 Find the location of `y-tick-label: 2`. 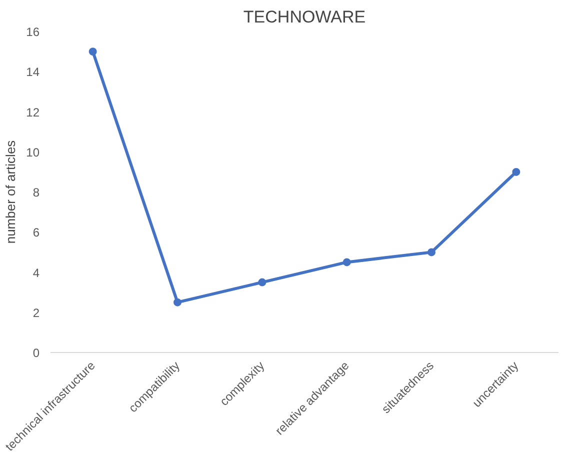

y-tick-label: 2 is located at coordinates (36, 313).